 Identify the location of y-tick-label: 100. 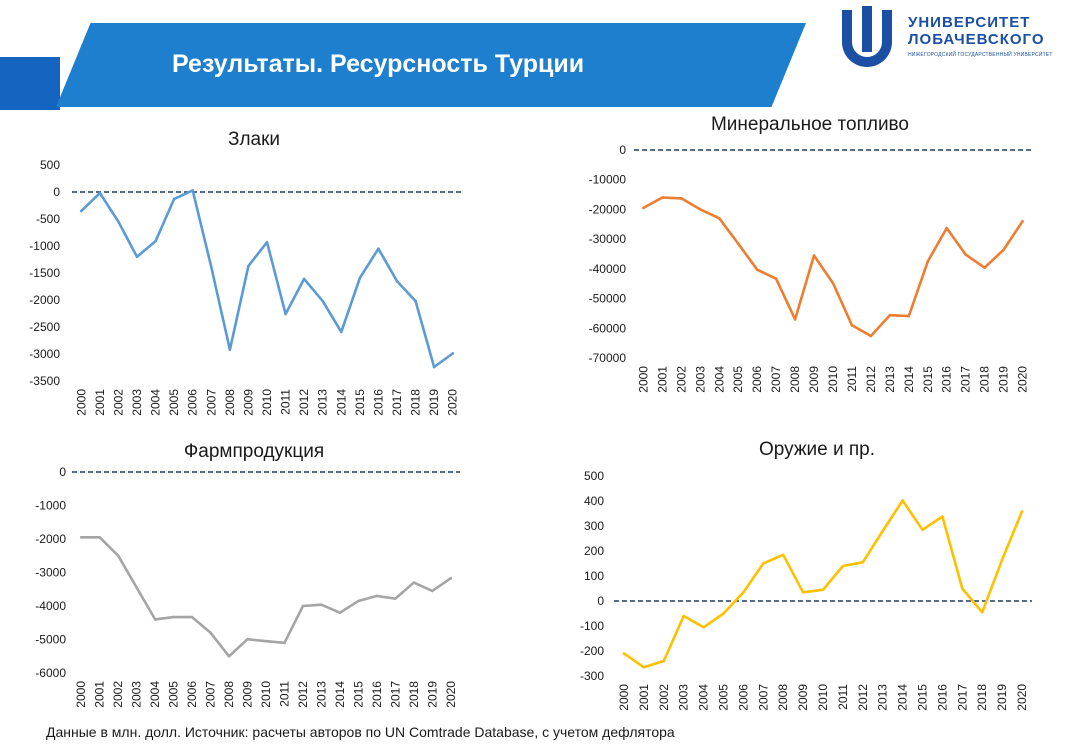
(594, 576).